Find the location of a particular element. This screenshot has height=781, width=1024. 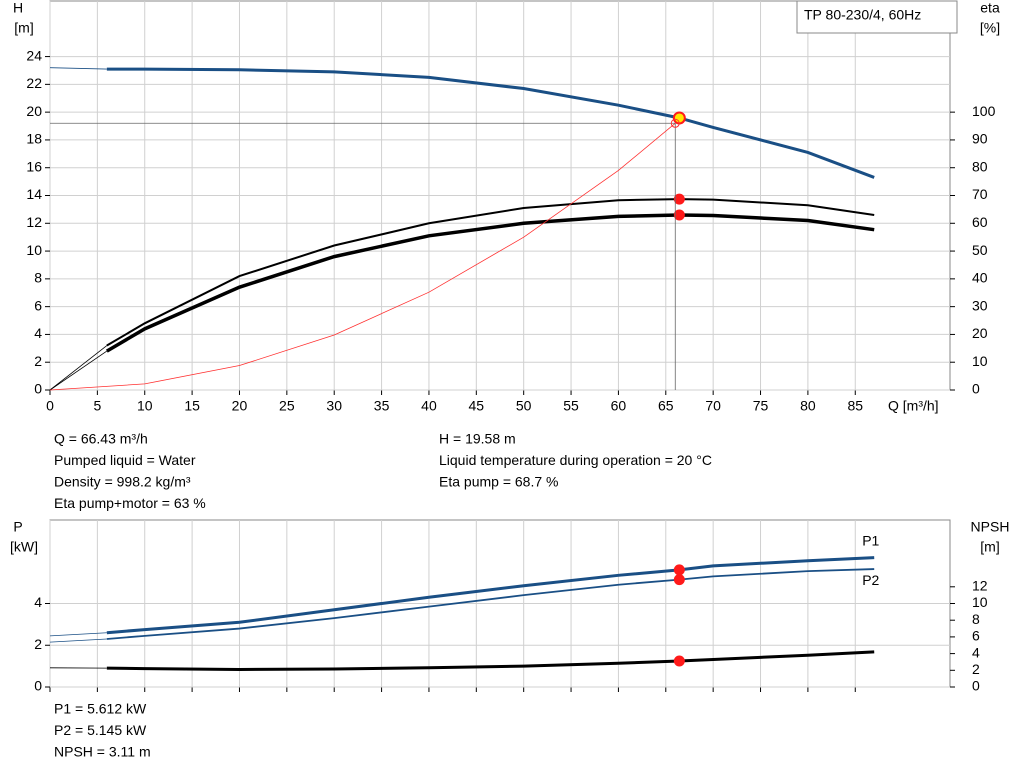

info-text: Density = 998.2 kg/m³ is located at coordinates (122, 482).